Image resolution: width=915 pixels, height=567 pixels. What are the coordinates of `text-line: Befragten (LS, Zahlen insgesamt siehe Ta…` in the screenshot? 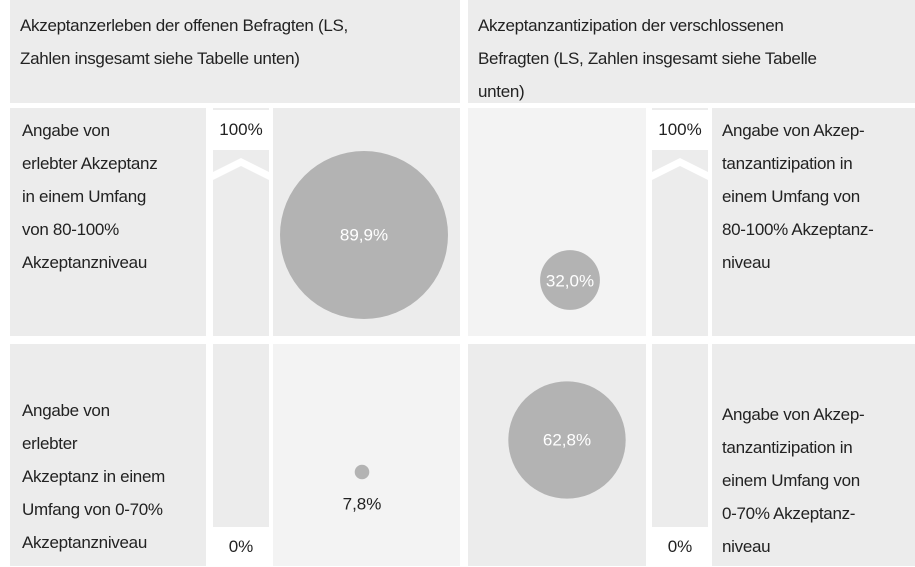 It's located at (647, 58).